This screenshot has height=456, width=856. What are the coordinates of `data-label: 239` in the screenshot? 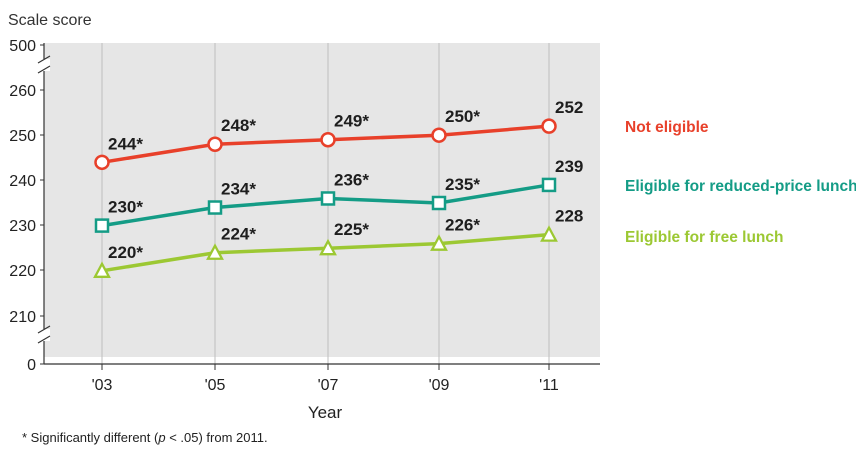 It's located at (569, 166).